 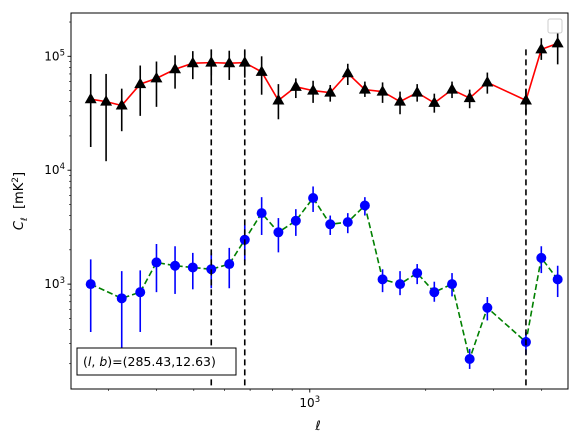 I want to click on x-tick-label: 103, so click(x=309, y=402).